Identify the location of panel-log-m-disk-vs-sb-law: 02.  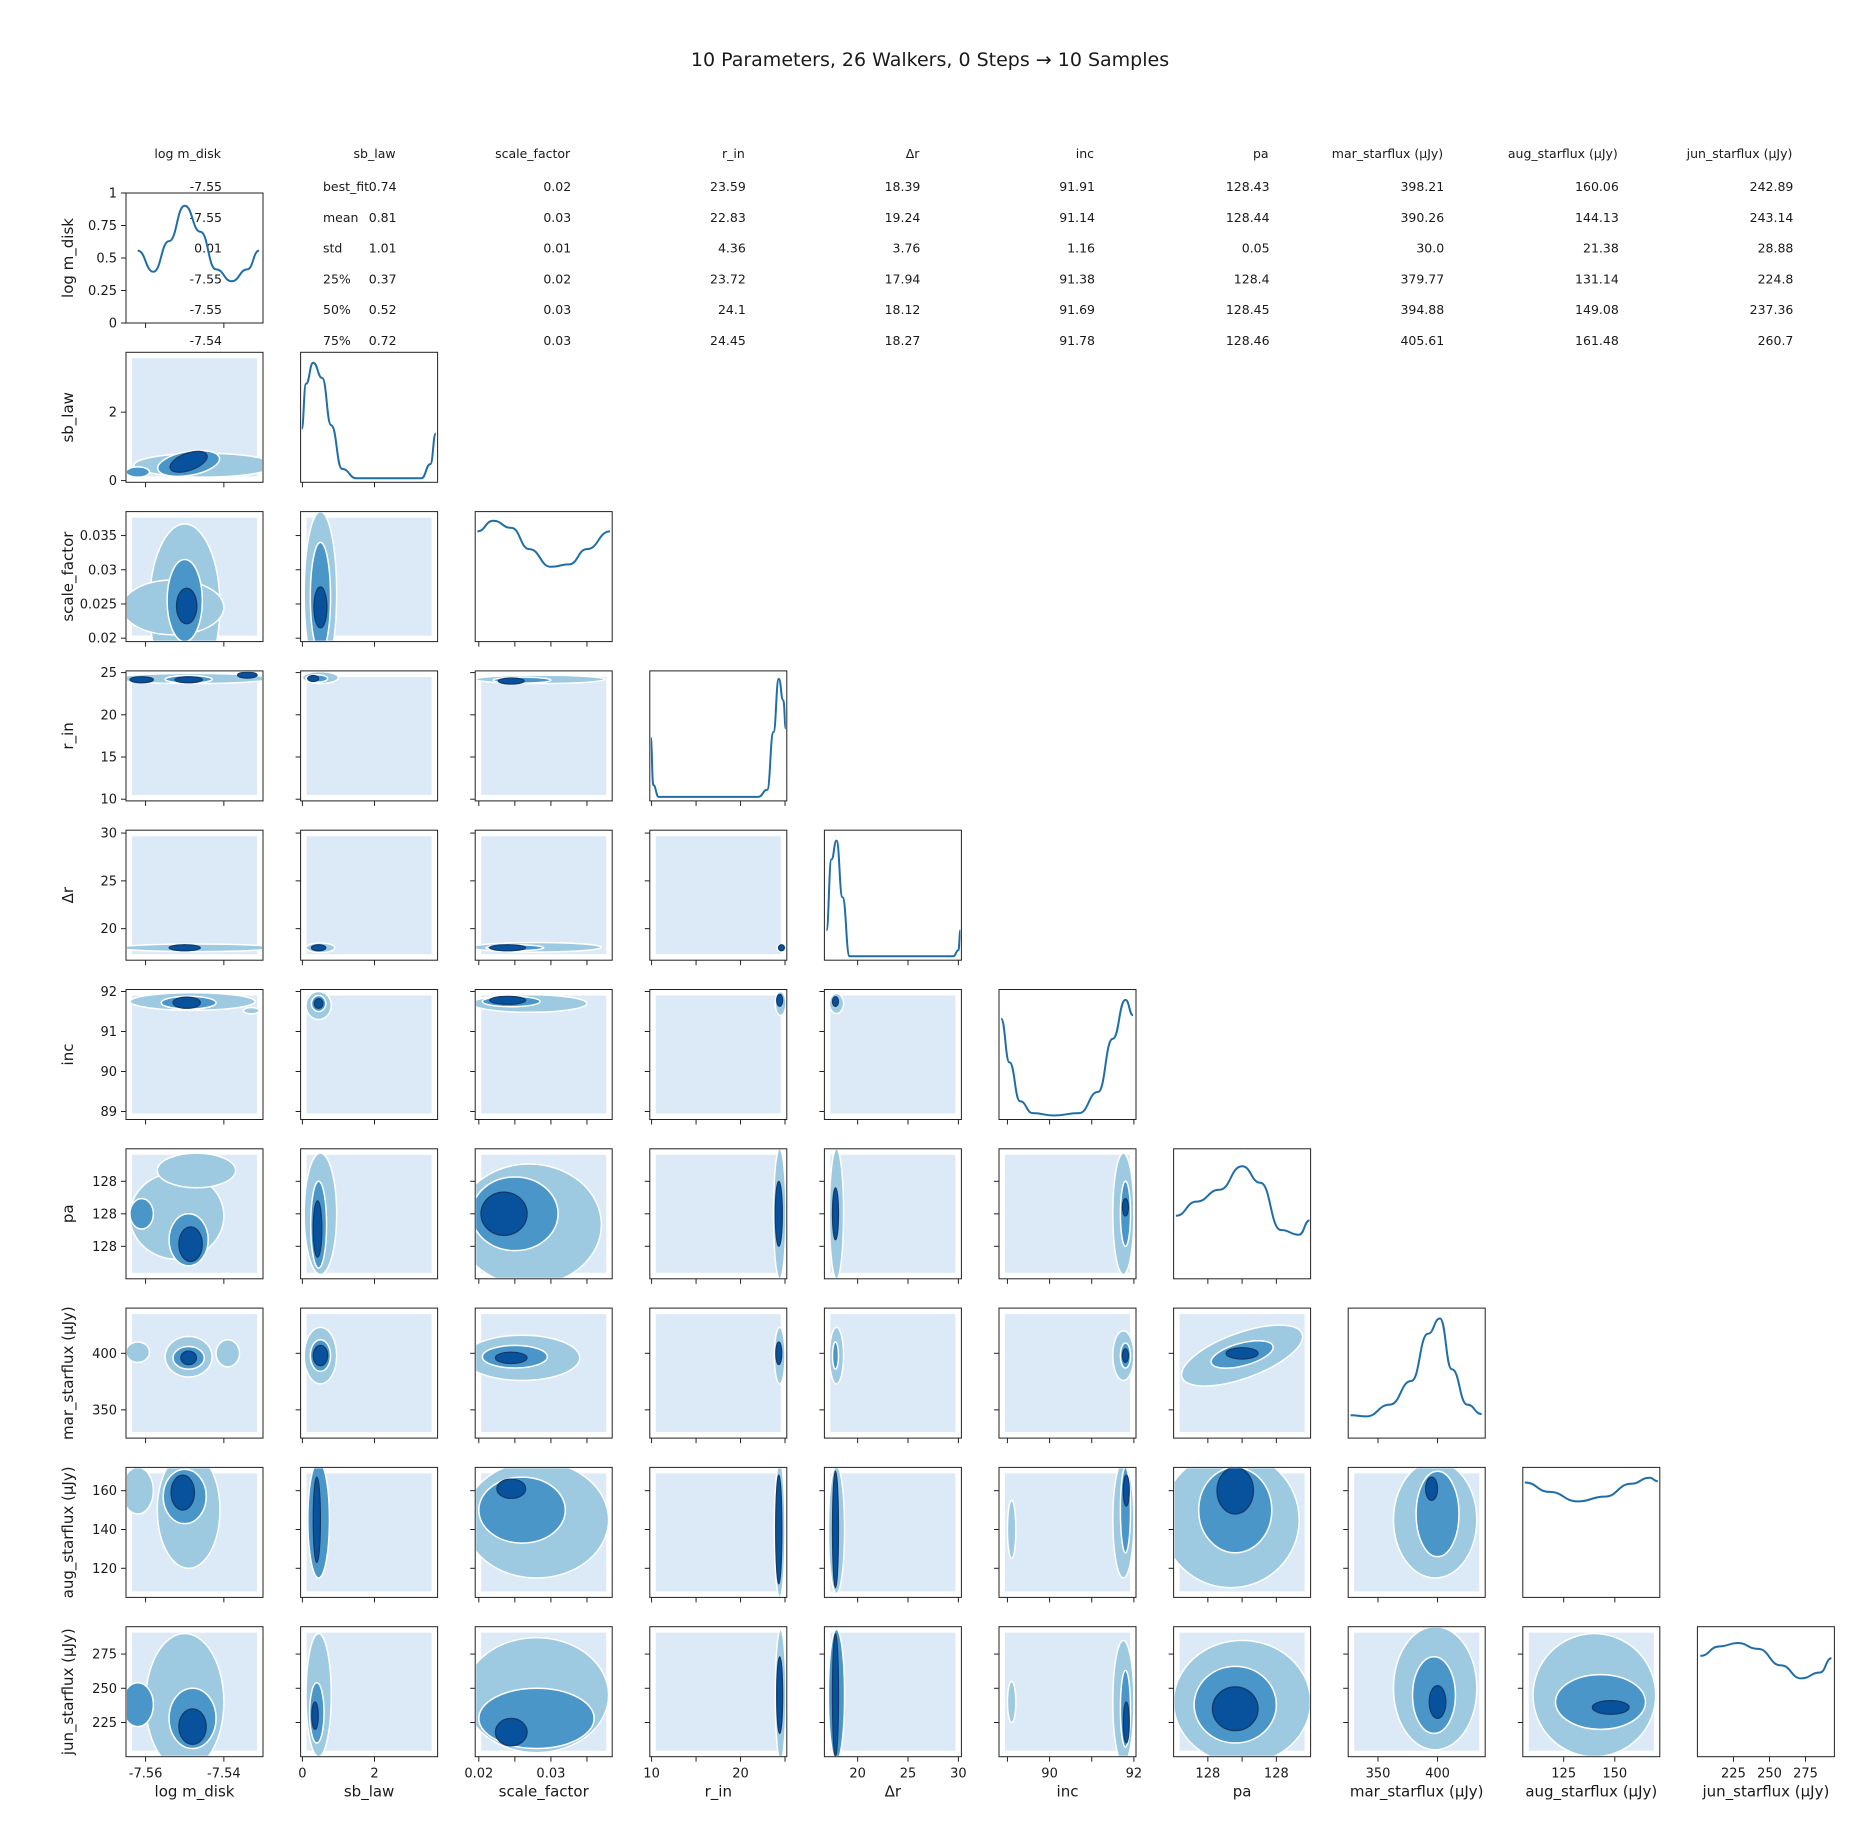
(186, 420).